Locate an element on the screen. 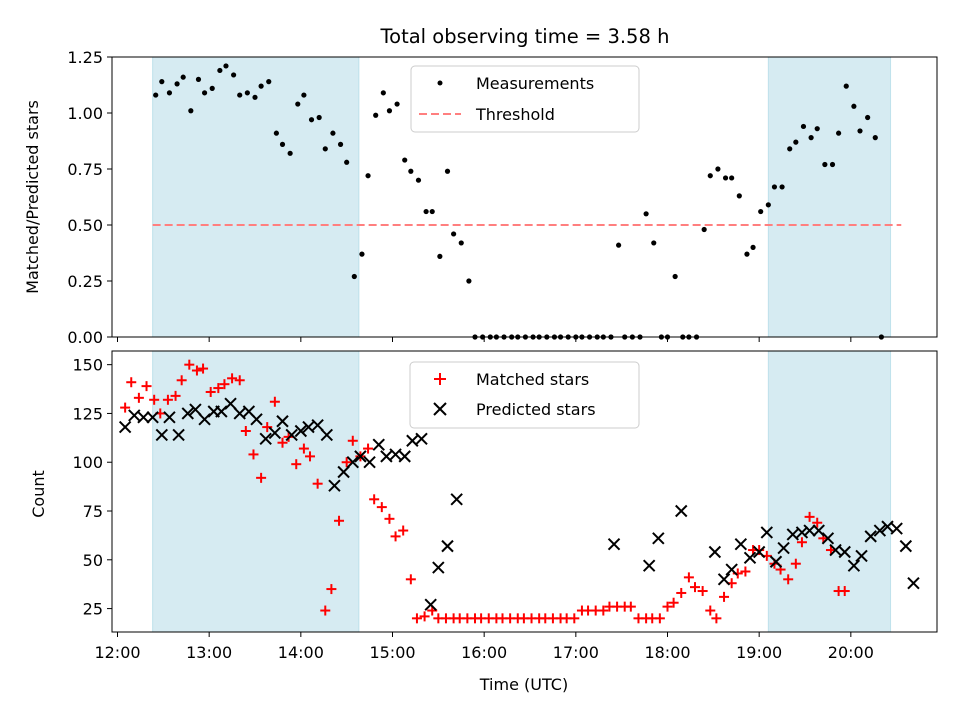  shaded-interval is located at coordinates (256, 197).